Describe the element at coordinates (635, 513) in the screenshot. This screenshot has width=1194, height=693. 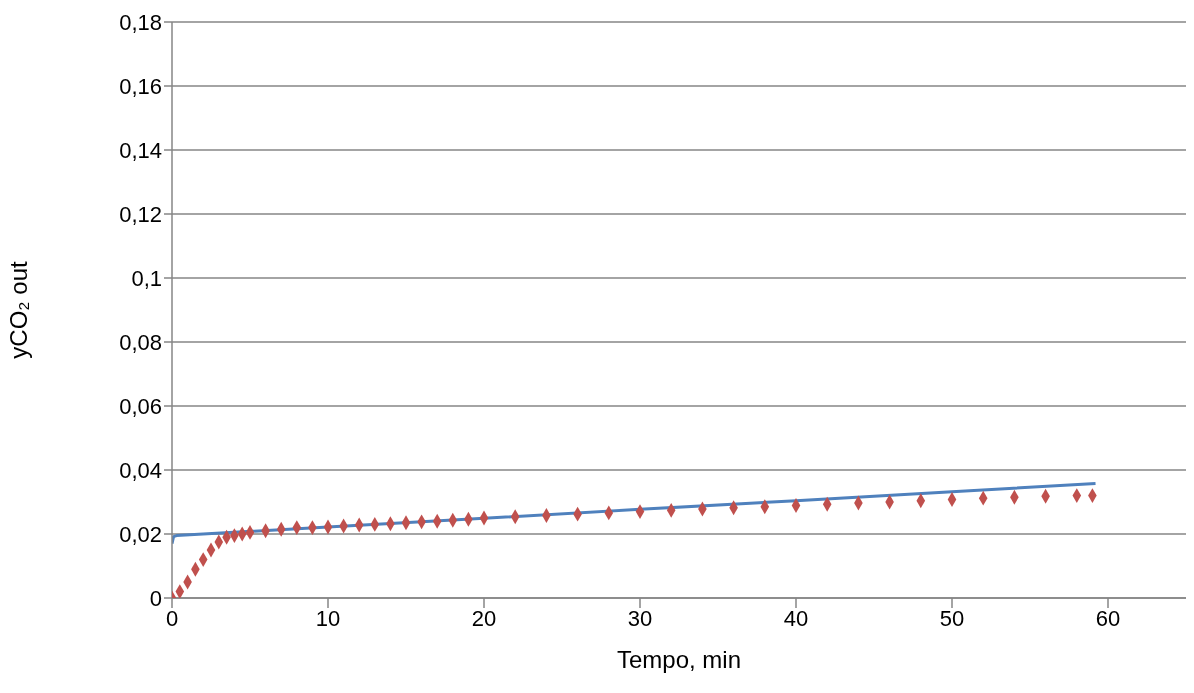
I see `line-series` at that location.